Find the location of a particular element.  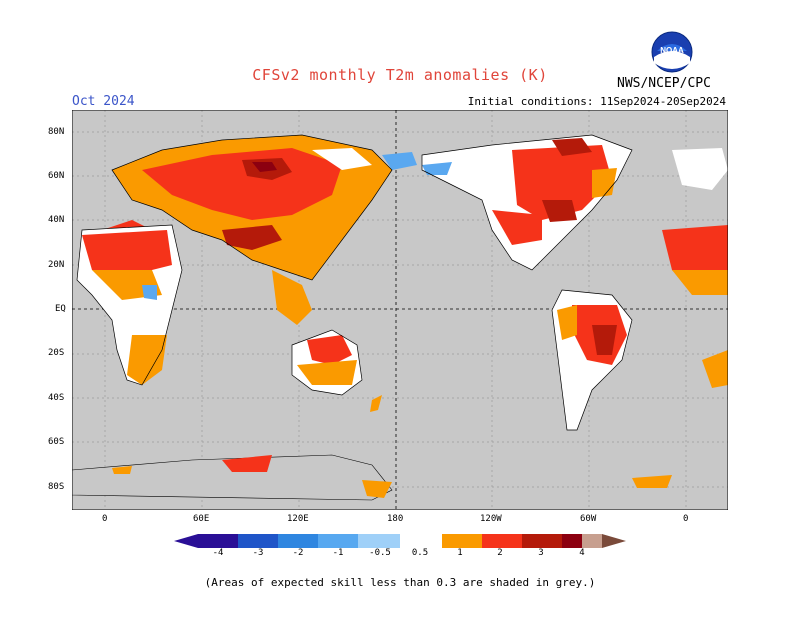

colorbar-label: 3 is located at coordinates (541, 553).